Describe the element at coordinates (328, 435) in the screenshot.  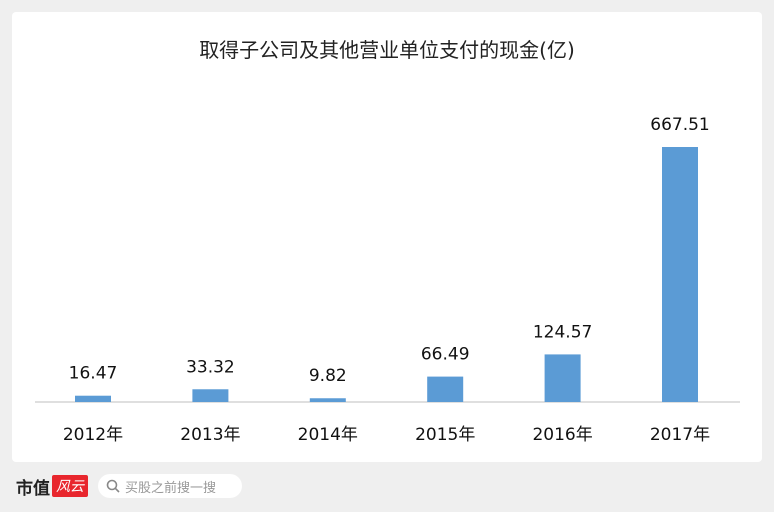
I see `x-tick-label: 2014年` at that location.